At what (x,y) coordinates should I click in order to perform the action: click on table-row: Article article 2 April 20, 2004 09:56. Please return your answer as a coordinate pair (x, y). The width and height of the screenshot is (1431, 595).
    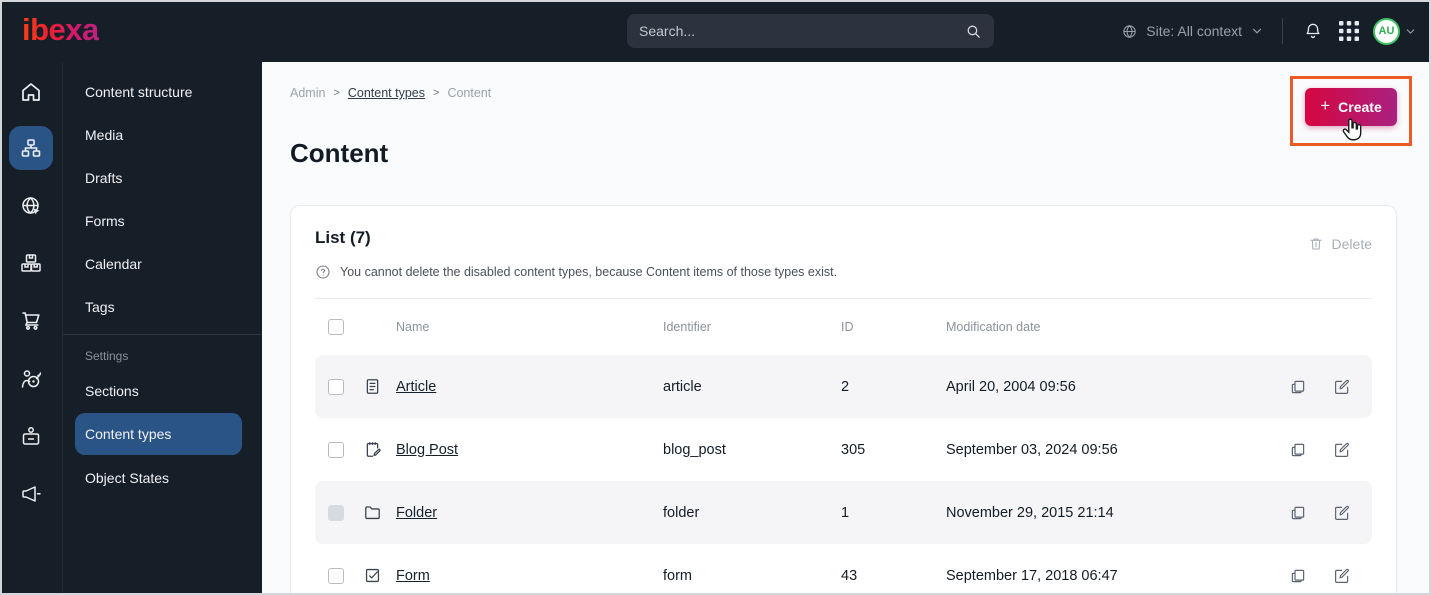
    Looking at the image, I should click on (843, 386).